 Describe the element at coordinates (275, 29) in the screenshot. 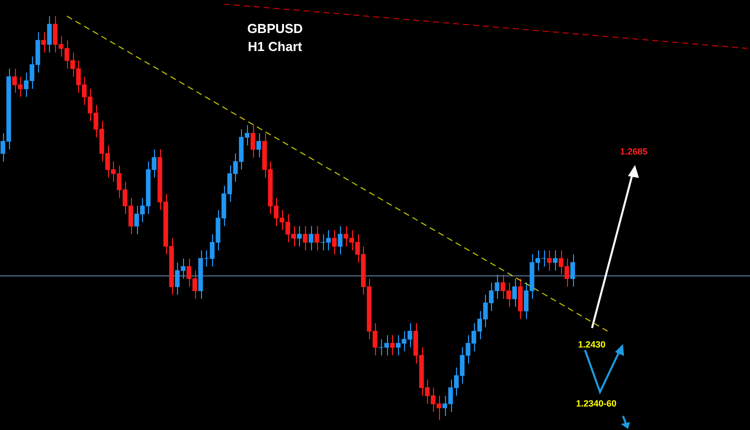

I see `chart-title: GBPUSD` at that location.